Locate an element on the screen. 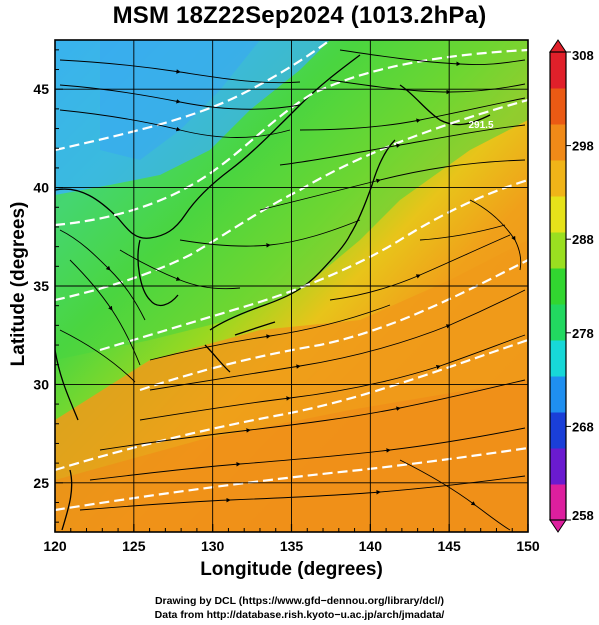  y-tick-label: 40 is located at coordinates (41, 188).